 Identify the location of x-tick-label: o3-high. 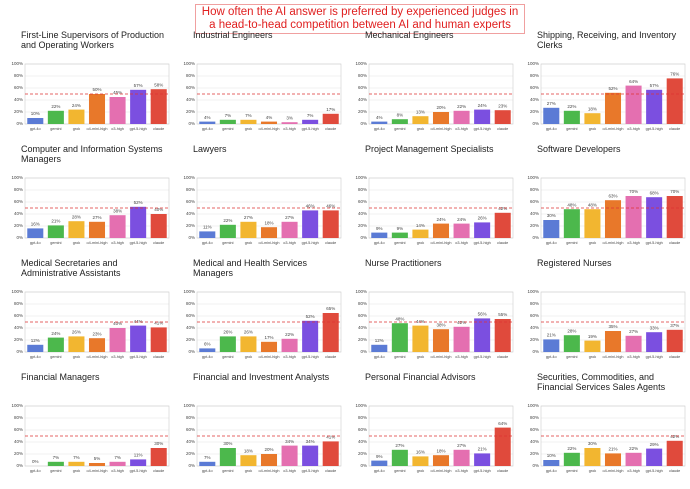
(117, 129).